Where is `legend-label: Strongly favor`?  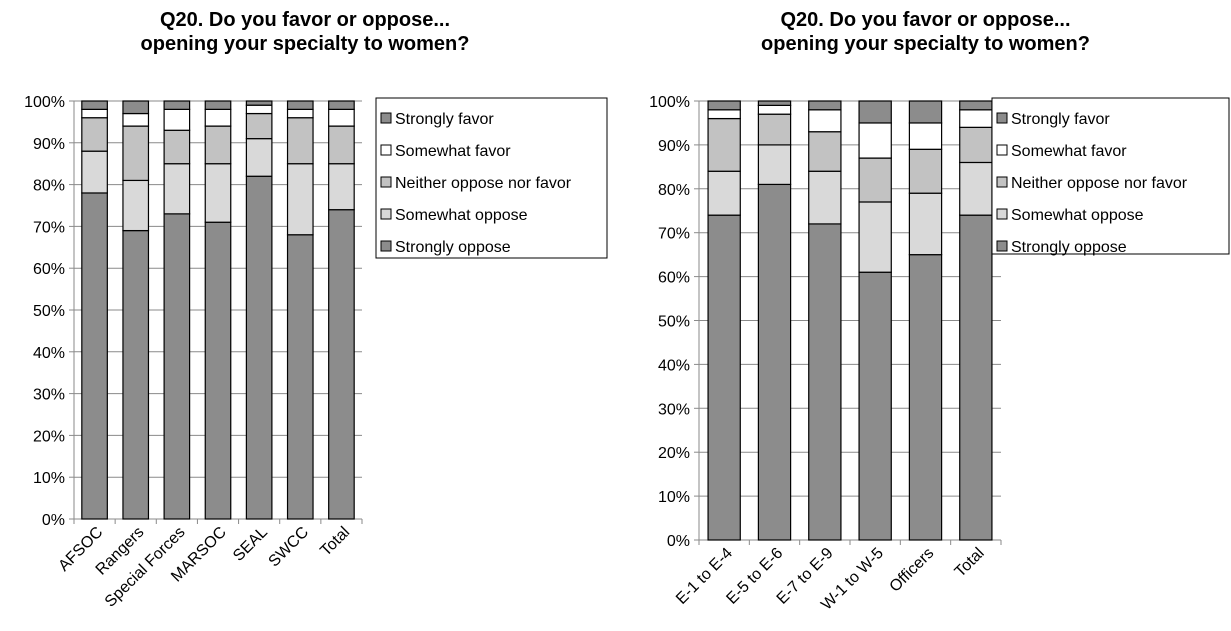
legend-label: Strongly favor is located at coordinates (444, 119).